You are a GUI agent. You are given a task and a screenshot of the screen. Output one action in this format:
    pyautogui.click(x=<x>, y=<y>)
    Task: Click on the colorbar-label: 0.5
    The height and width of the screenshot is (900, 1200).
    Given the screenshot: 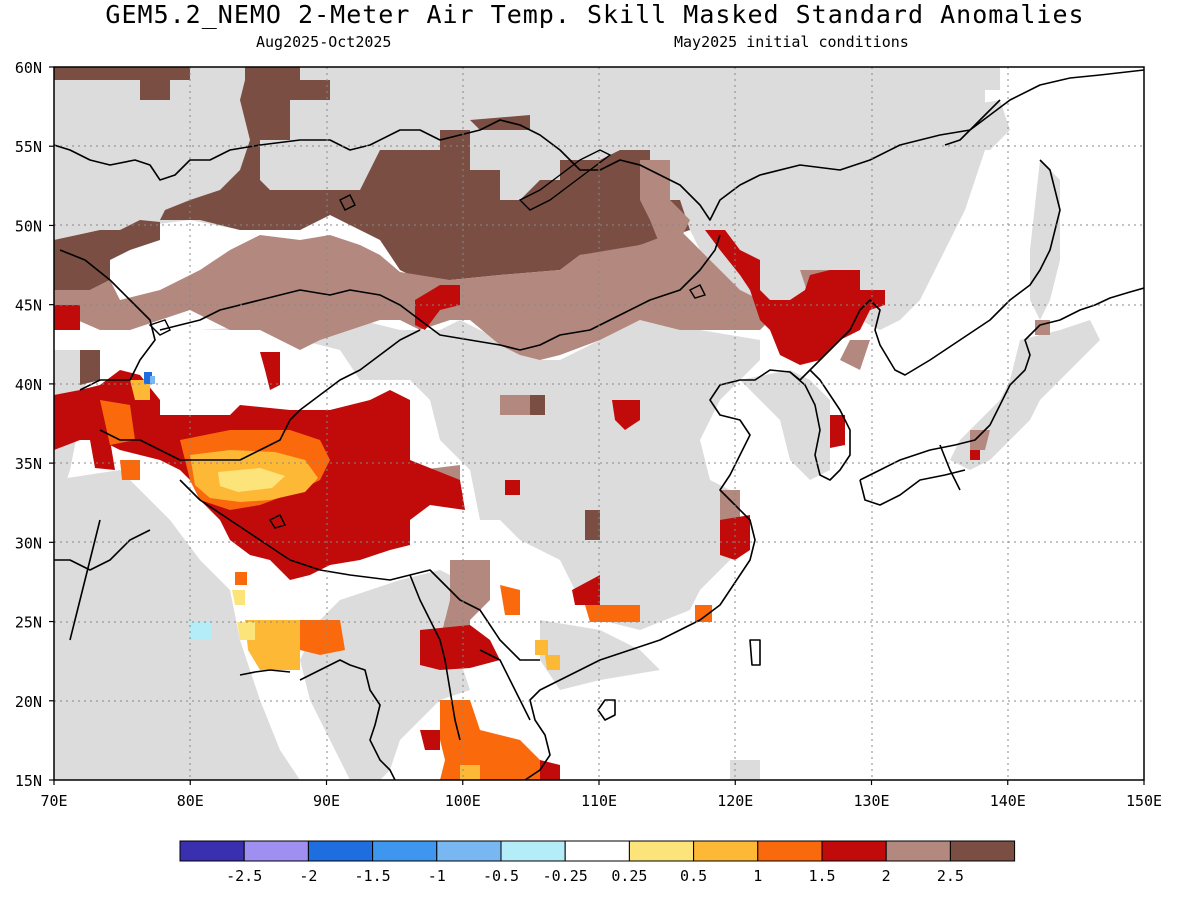 What is the action you would take?
    pyautogui.click(x=693, y=876)
    